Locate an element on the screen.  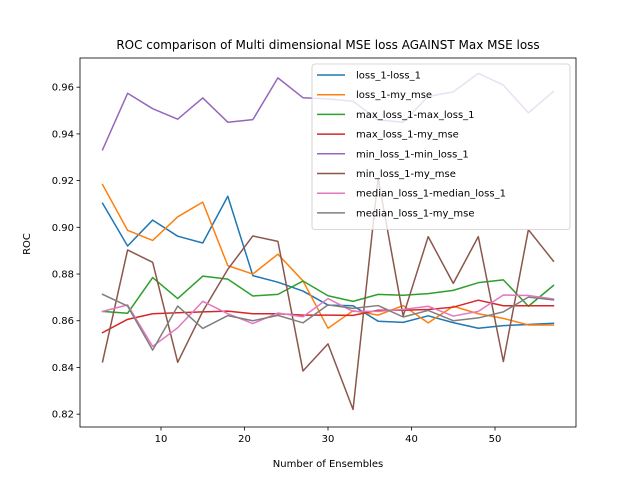
y-tick-label: 0.84 is located at coordinates (63, 368).